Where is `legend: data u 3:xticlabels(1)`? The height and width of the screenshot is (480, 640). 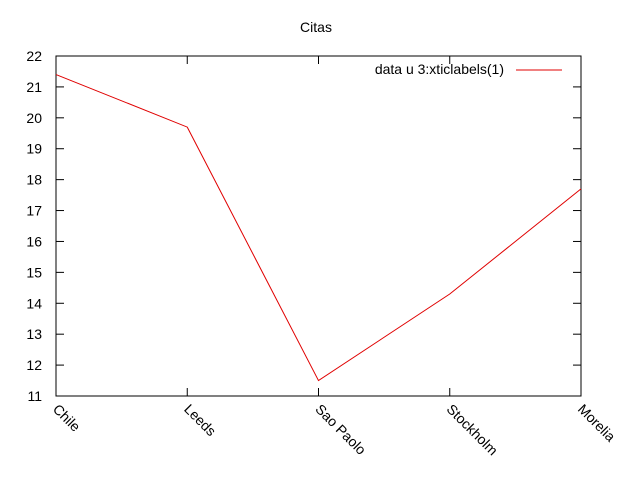 legend: data u 3:xticlabels(1) is located at coordinates (468, 69).